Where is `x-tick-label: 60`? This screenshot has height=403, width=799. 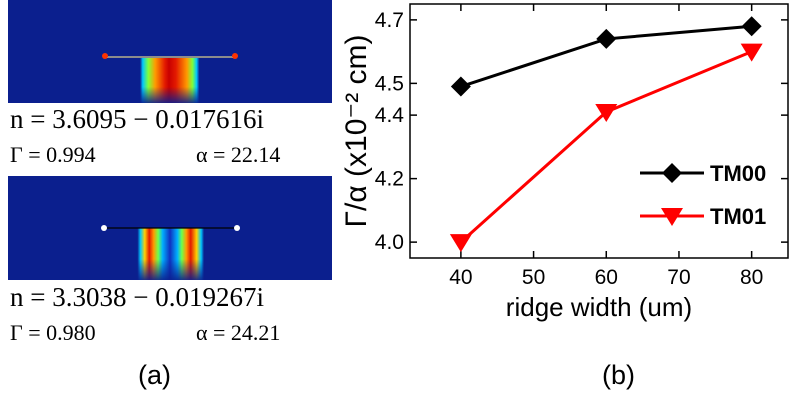 x-tick-label: 60 is located at coordinates (606, 277).